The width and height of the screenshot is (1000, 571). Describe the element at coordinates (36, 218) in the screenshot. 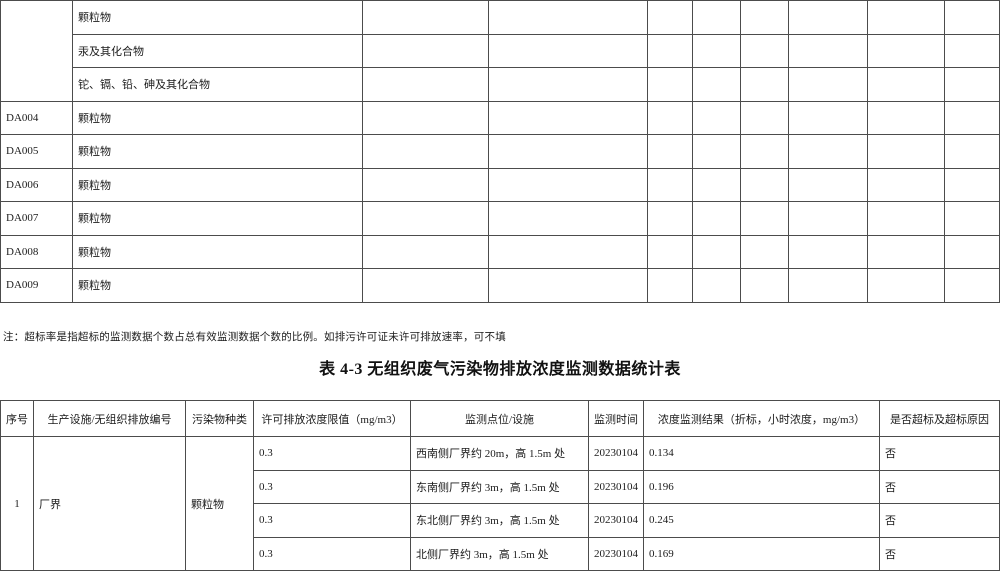

I see `outlet-code-cell: DA007` at that location.